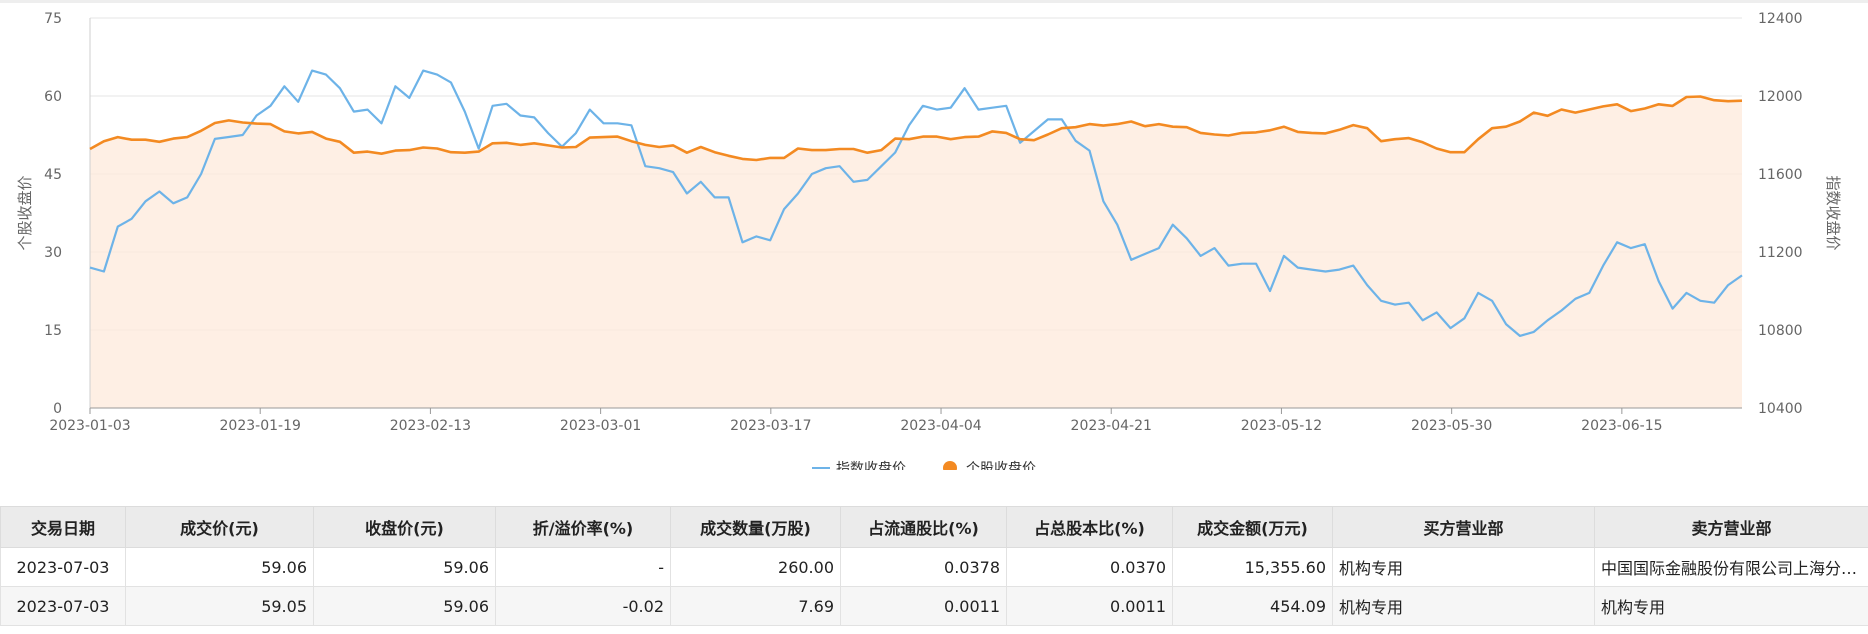 Image resolution: width=1868 pixels, height=634 pixels. I want to click on y-left-tick-label: 45, so click(53, 175).